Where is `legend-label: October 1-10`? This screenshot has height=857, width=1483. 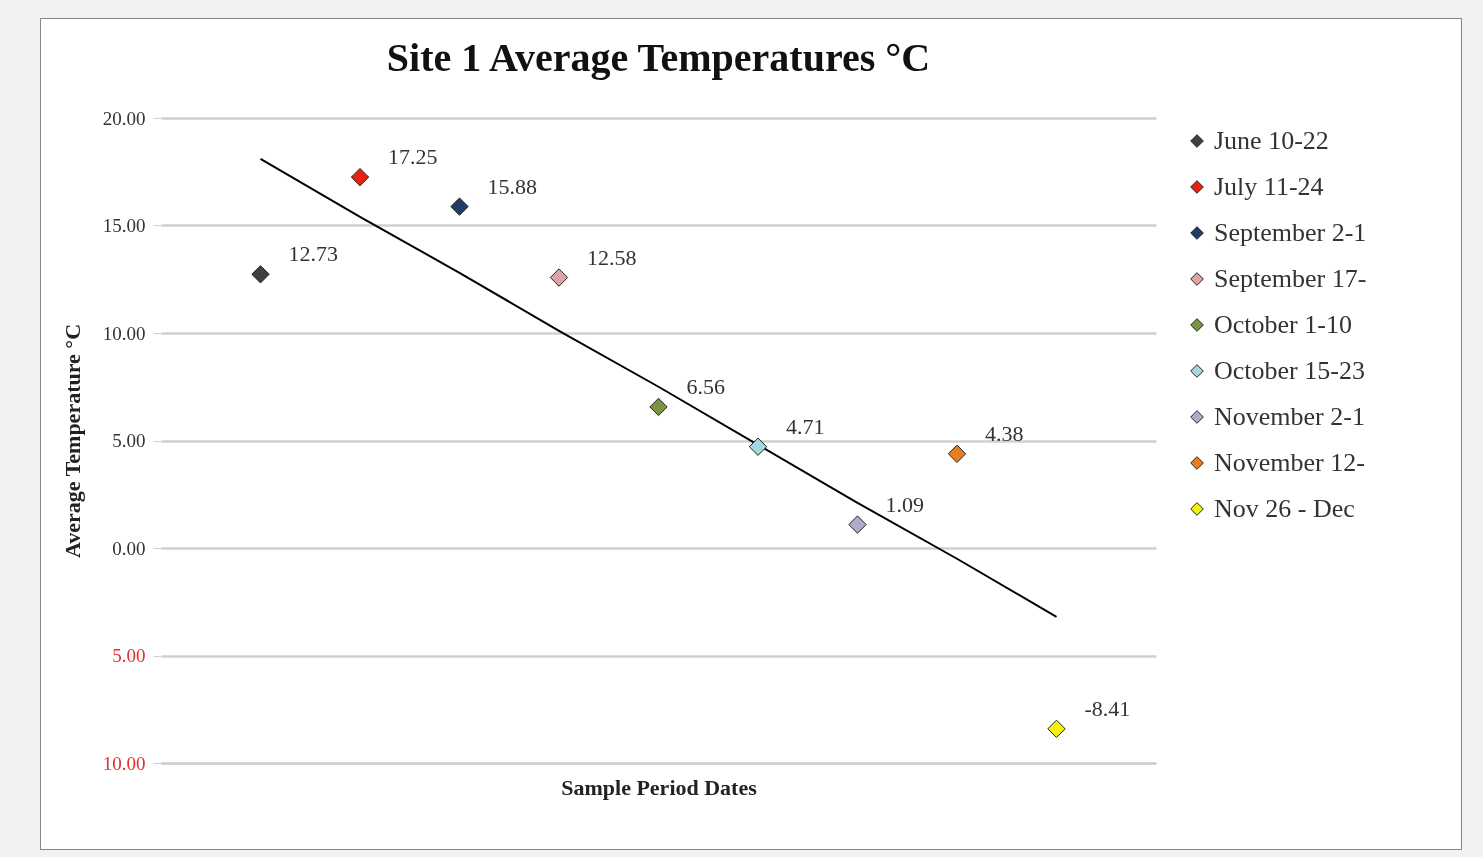
legend-label: October 1-10 is located at coordinates (1283, 324).